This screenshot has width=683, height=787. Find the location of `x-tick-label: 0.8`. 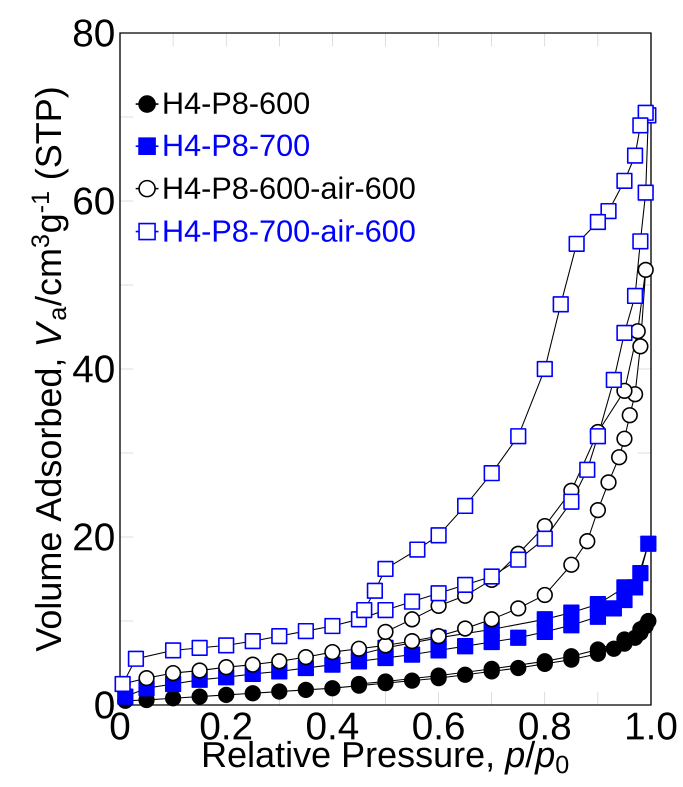

x-tick-label: 0.8 is located at coordinates (544, 726).